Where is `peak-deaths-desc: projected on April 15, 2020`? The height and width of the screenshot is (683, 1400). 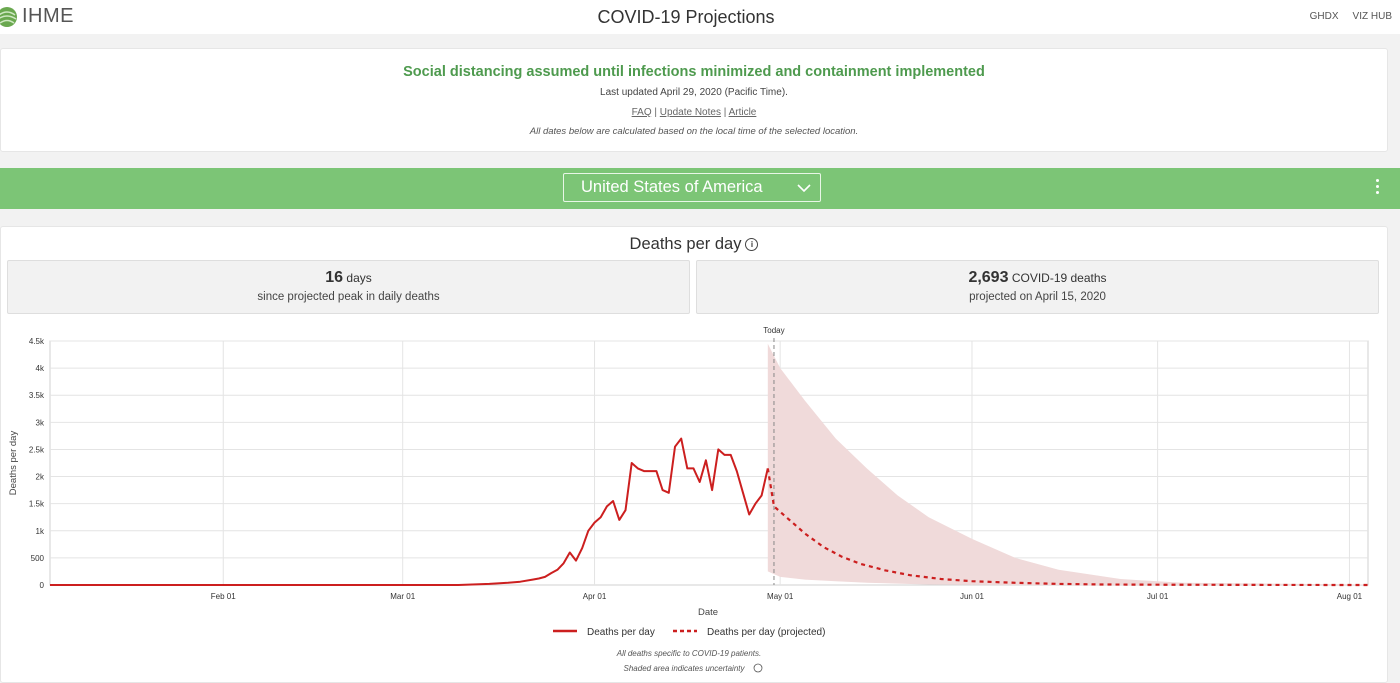
peak-deaths-desc: projected on April 15, 2020 is located at coordinates (1037, 297).